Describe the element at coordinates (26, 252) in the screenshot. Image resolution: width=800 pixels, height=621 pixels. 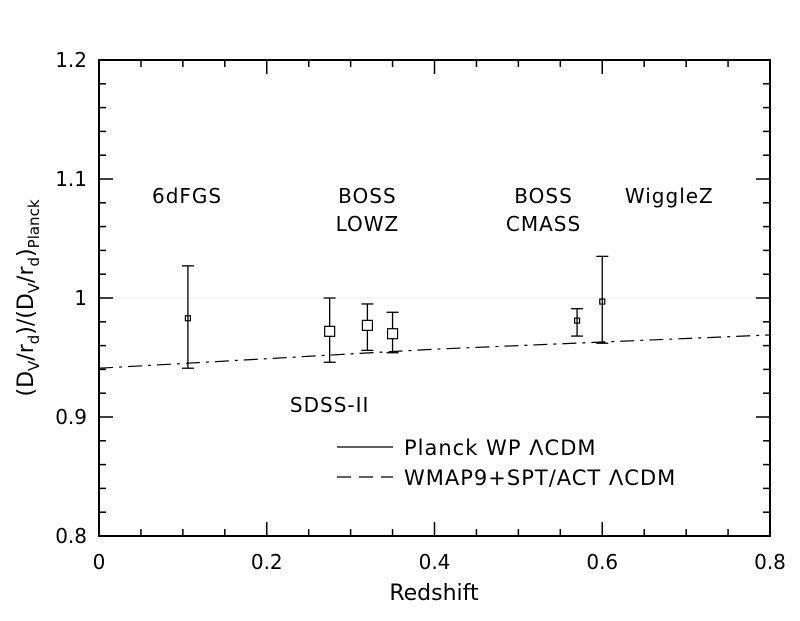
I see `y-title-part: )` at that location.